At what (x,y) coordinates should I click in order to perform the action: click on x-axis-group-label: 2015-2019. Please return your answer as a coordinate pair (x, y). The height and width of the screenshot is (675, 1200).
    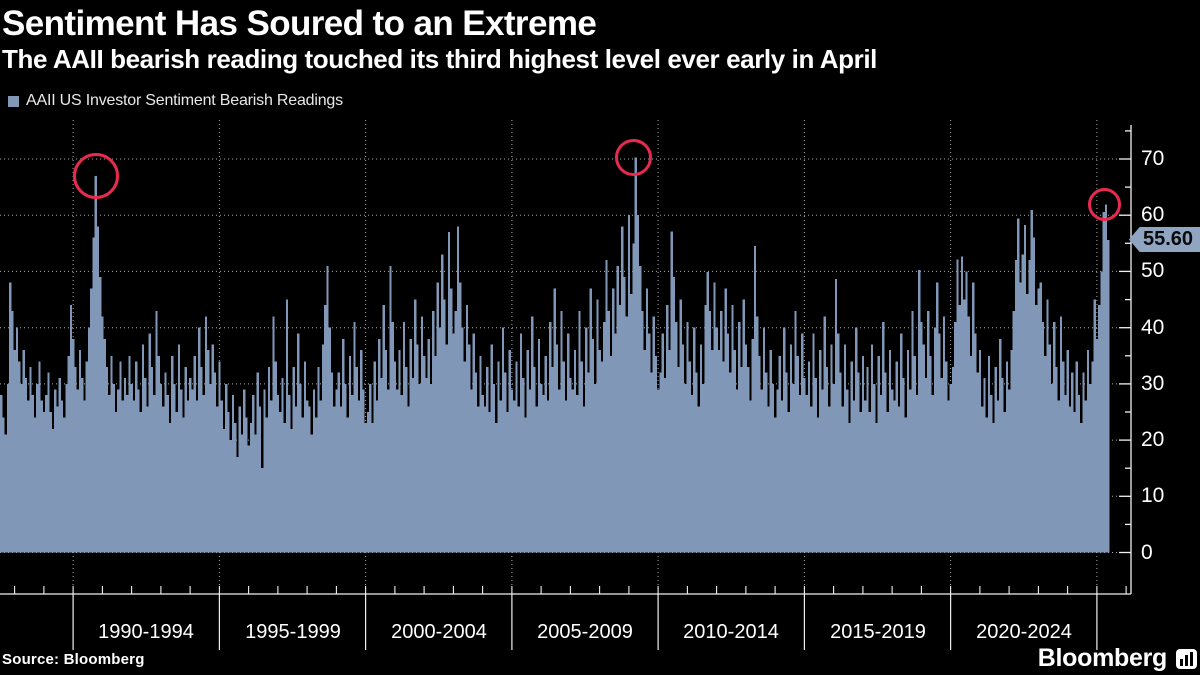
    Looking at the image, I should click on (878, 632).